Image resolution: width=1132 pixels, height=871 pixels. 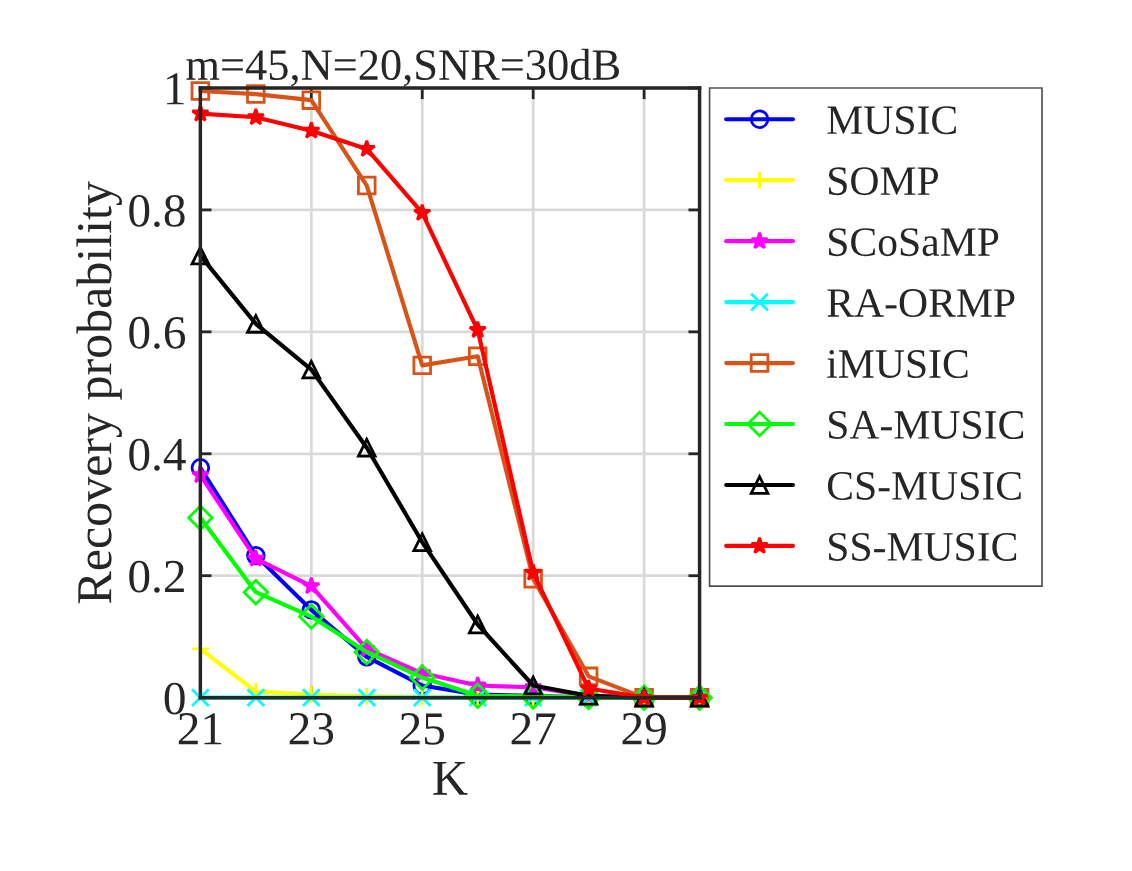 I want to click on x-tick-label: 29, so click(x=644, y=729).